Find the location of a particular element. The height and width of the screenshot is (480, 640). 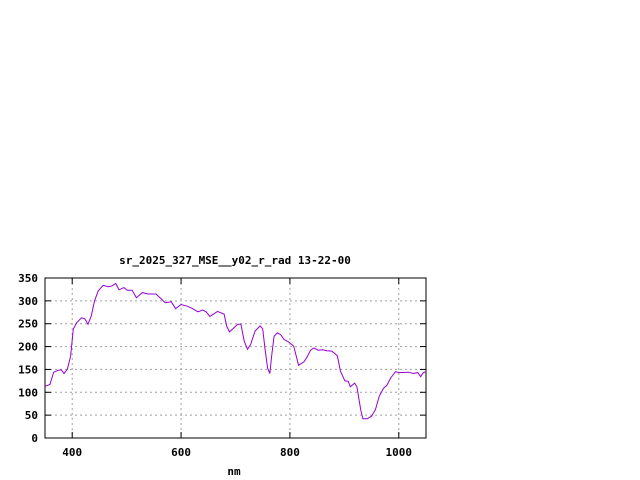

x-tick-label: 800 is located at coordinates (290, 452).